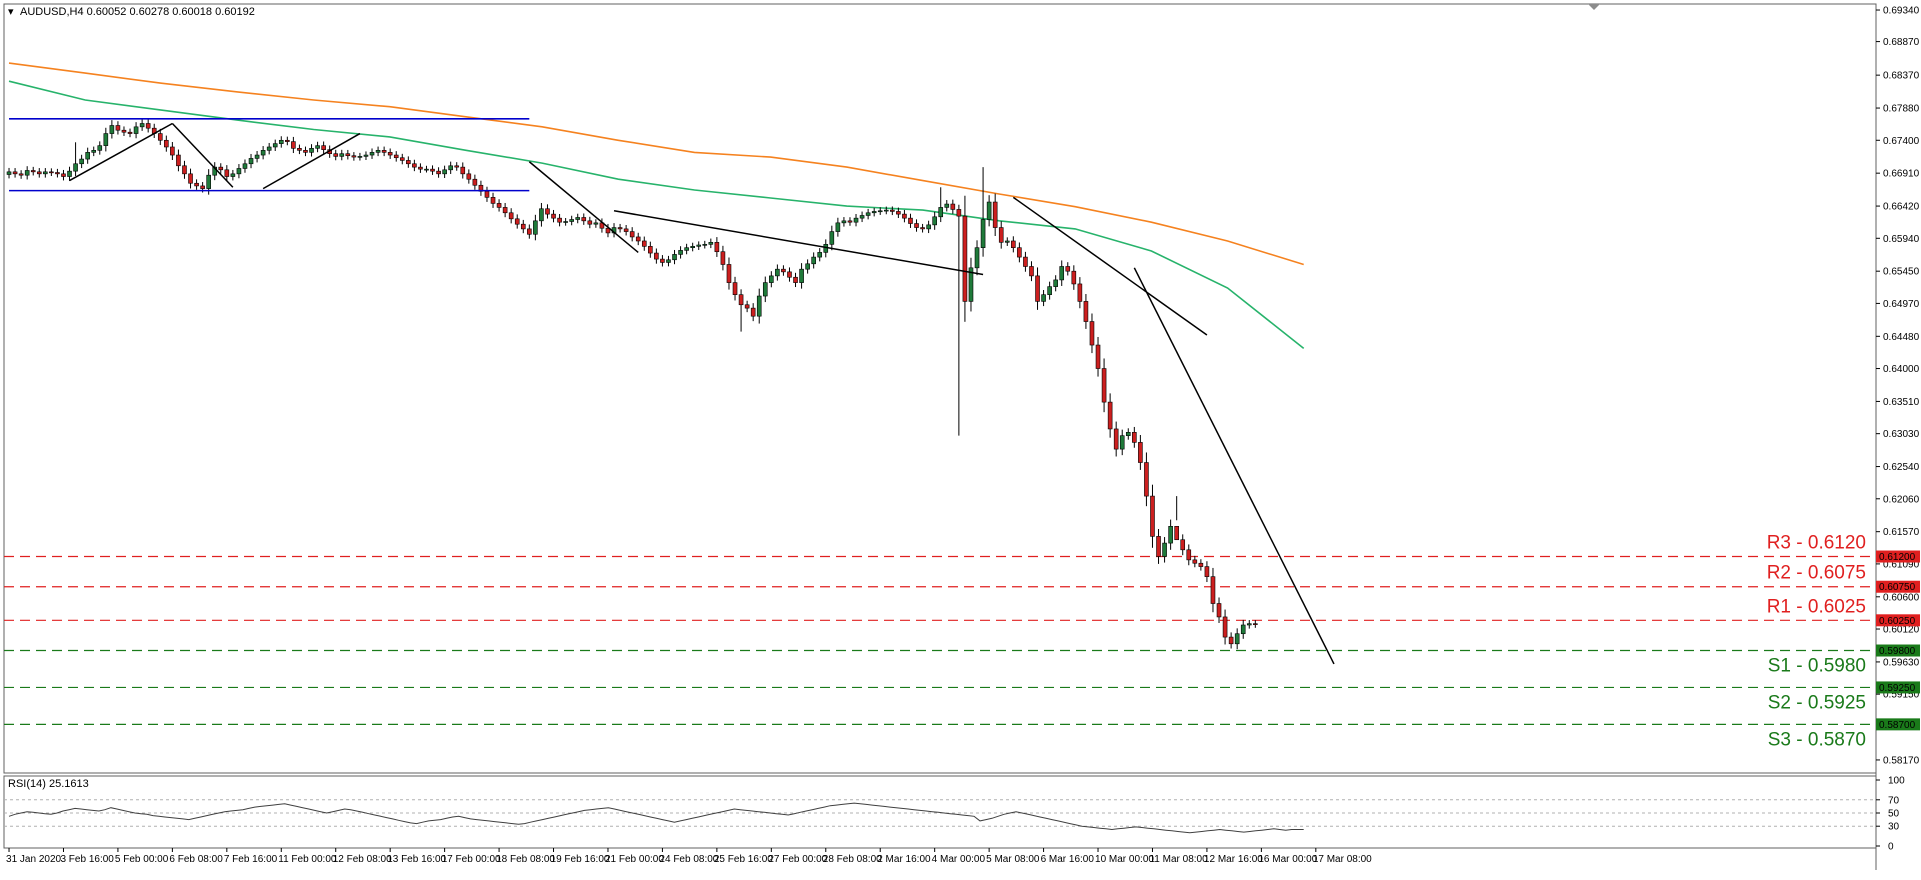  What do you see at coordinates (1594, 7) in the screenshot?
I see `shift-marker-icon` at bounding box center [1594, 7].